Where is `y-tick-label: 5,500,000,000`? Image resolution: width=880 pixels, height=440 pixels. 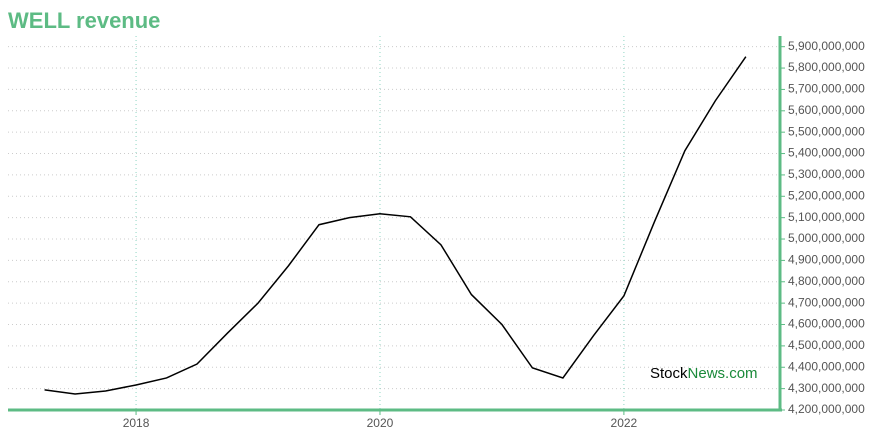
y-tick-label: 5,500,000,000 is located at coordinates (826, 131).